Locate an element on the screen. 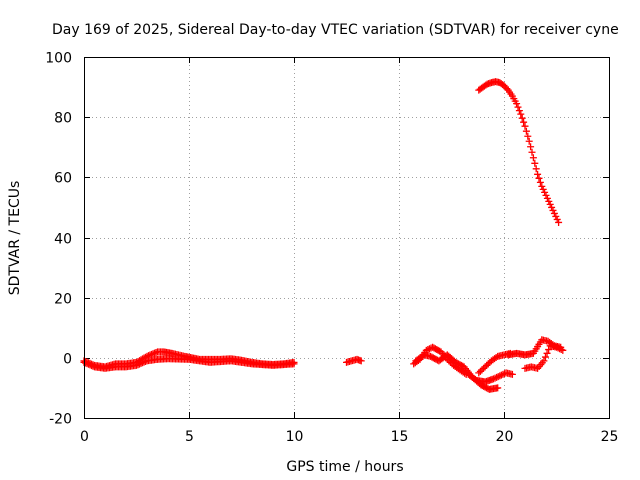  y-tick-label: 20 is located at coordinates (63, 300).